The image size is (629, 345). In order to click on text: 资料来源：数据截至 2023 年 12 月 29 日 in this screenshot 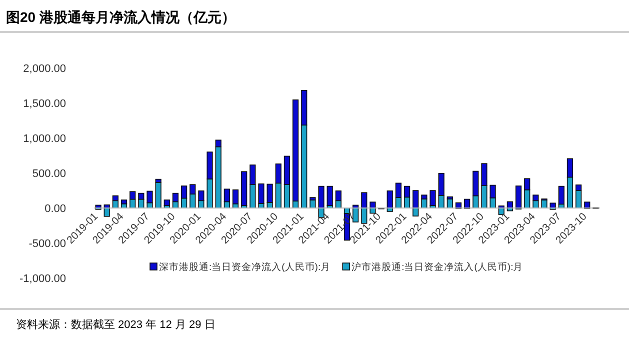, I will do `click(116, 324)`.